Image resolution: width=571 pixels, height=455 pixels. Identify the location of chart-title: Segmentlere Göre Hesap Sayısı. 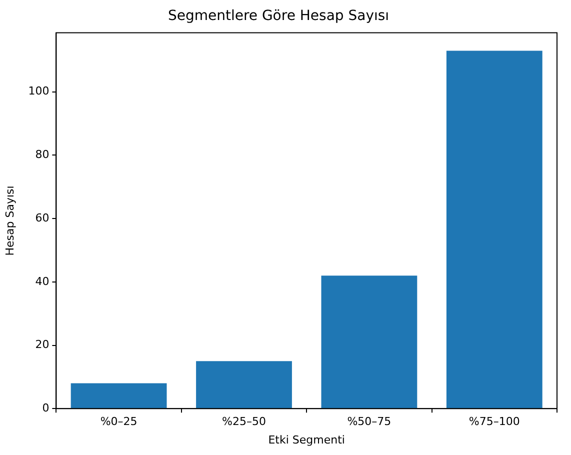
(279, 16).